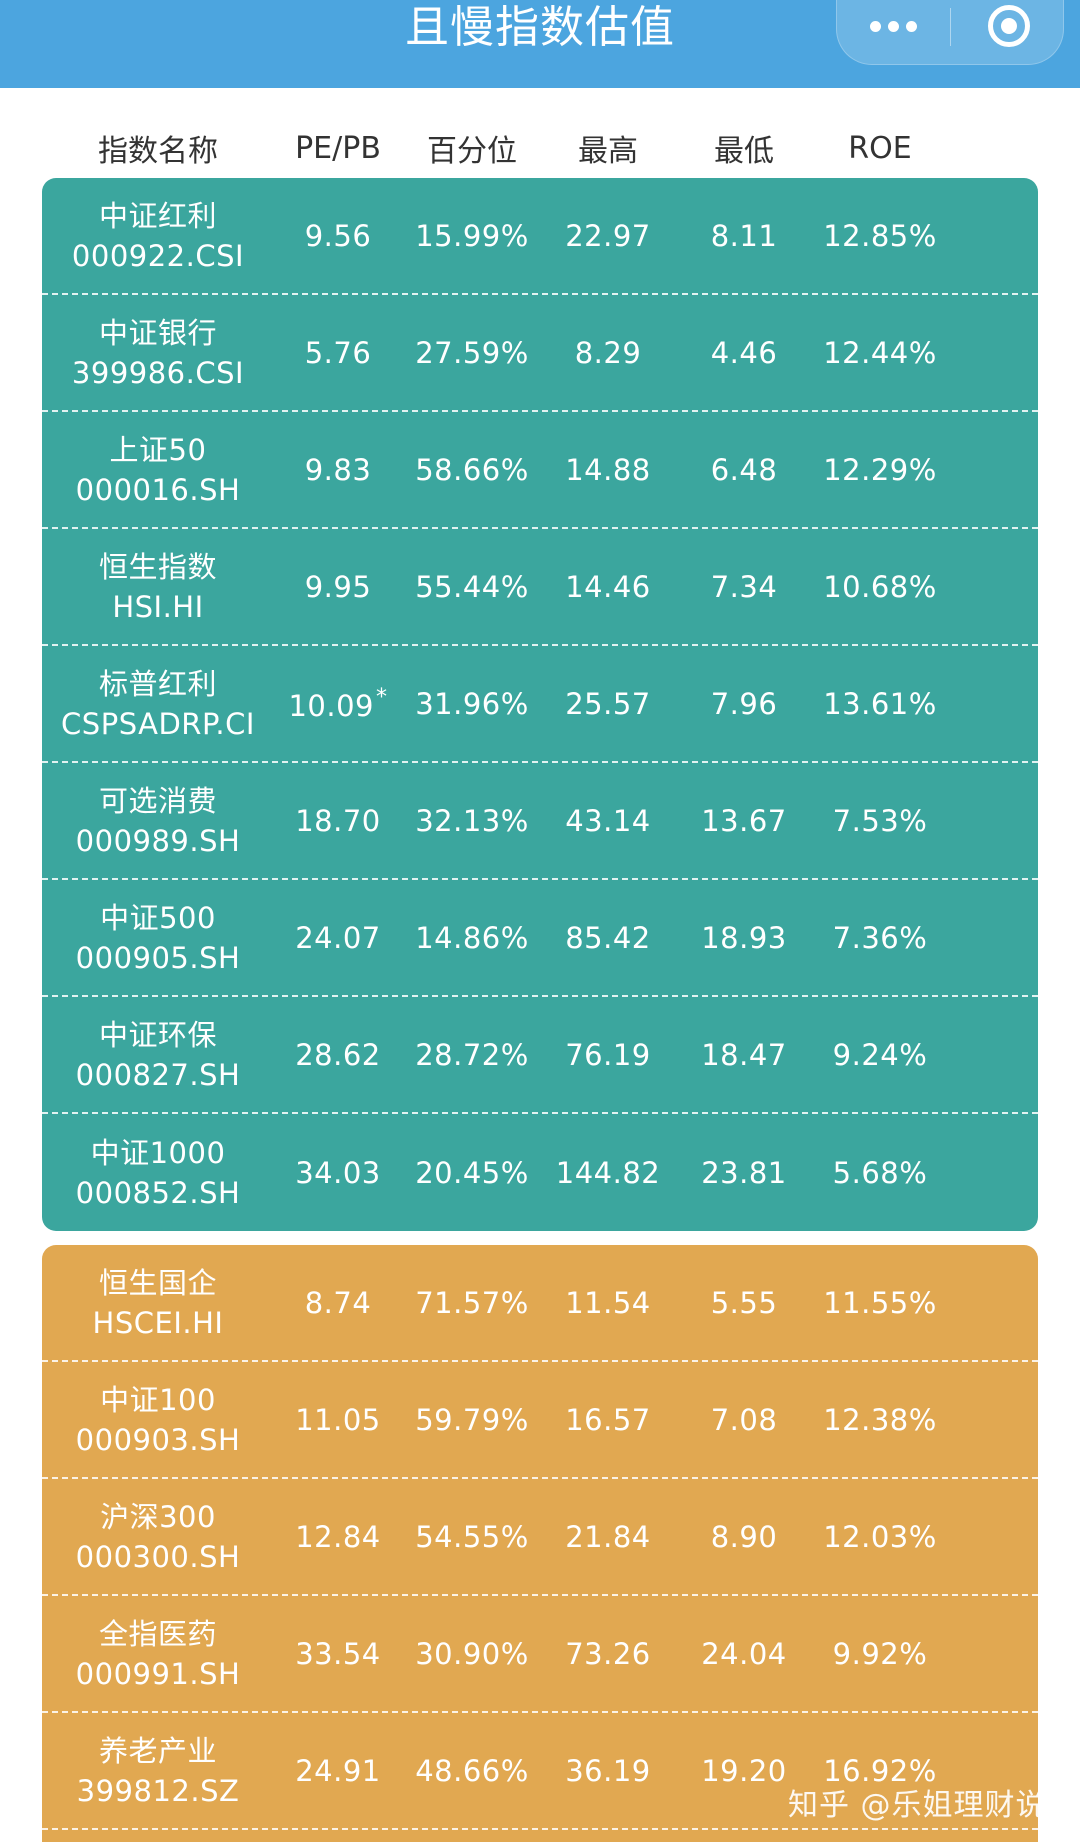  I want to click on index-name: 恒生指数, so click(157, 566).